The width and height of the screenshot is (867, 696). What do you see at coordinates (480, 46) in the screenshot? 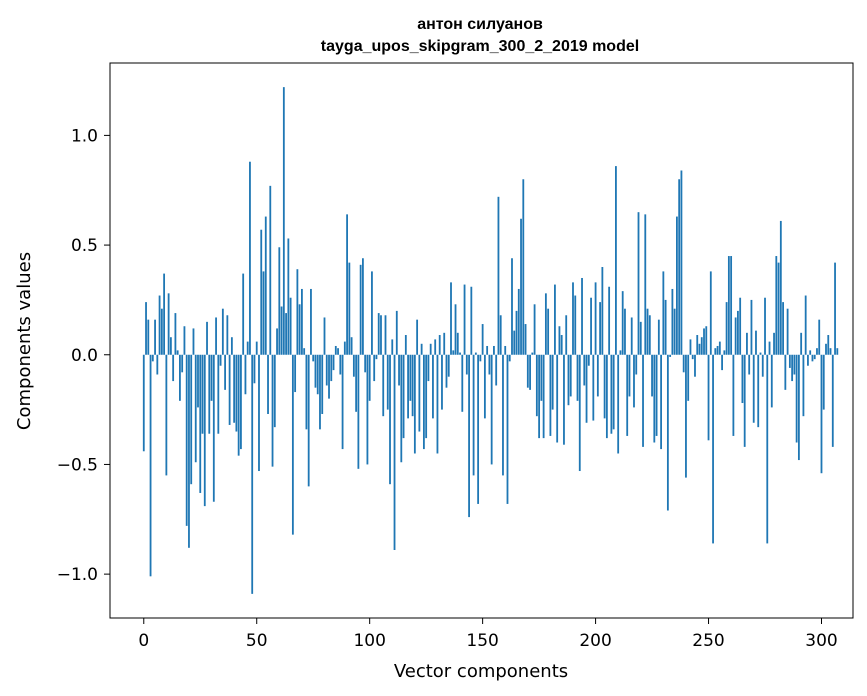
I see `chart-title-line-2: tayga_upos_skipgram_300_2_2019 model` at bounding box center [480, 46].